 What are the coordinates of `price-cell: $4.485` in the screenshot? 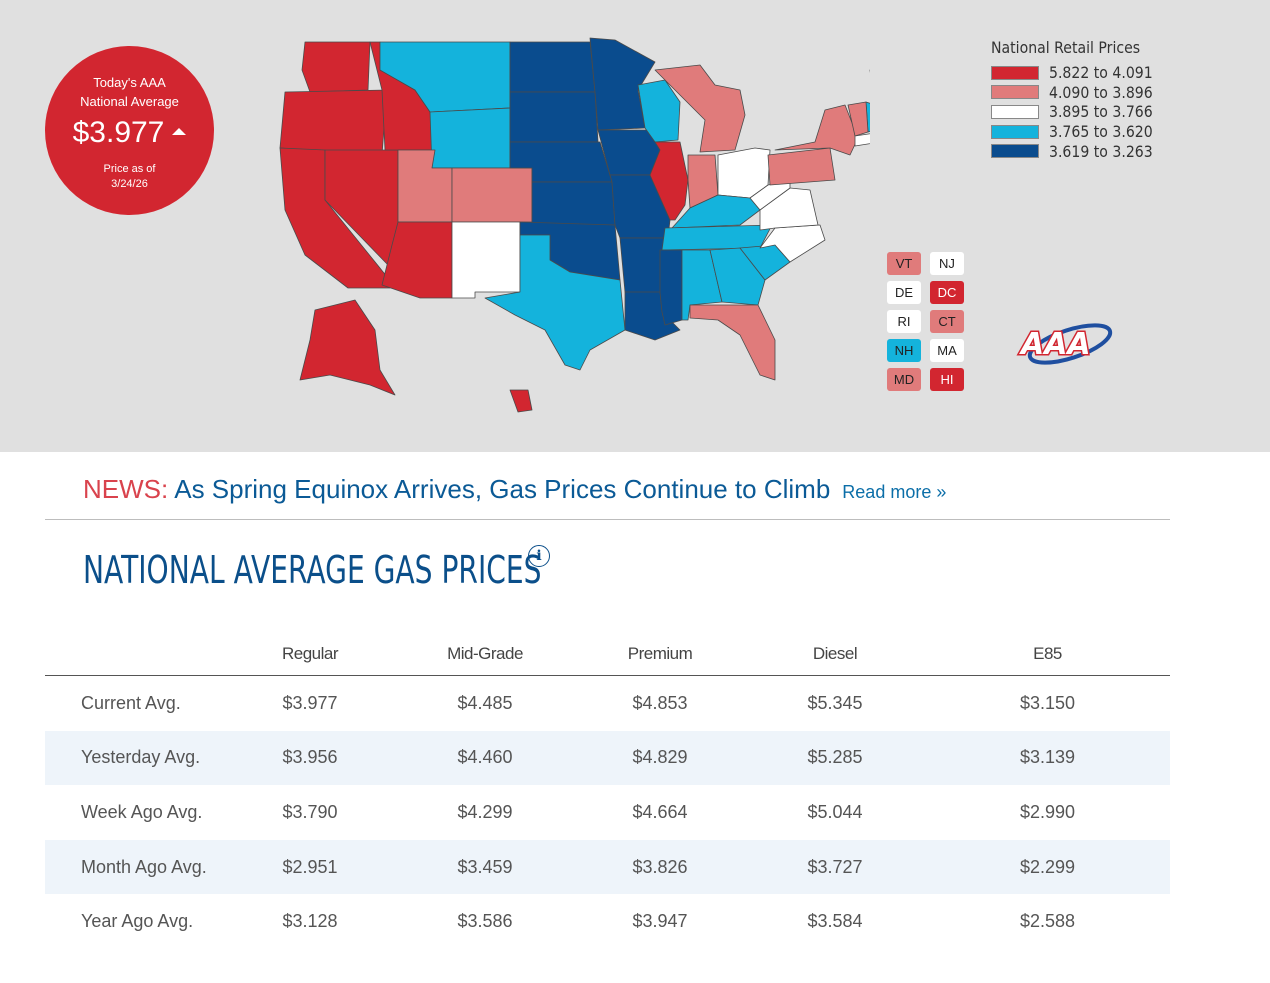 It's located at (485, 702).